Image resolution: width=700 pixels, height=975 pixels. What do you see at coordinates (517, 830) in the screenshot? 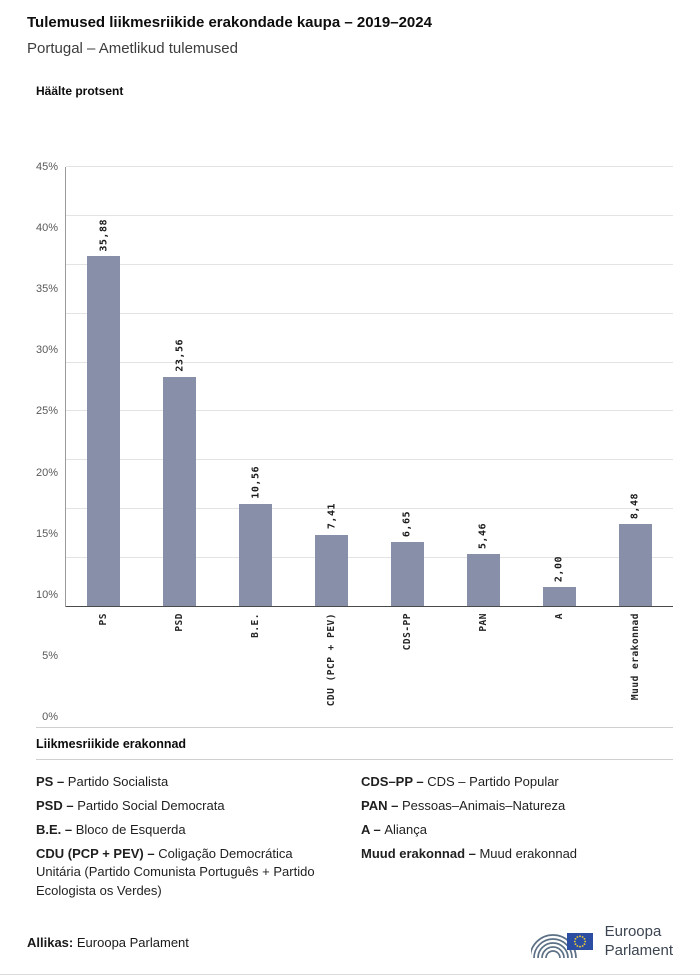
I see `legend-item: A – Aliança` at bounding box center [517, 830].